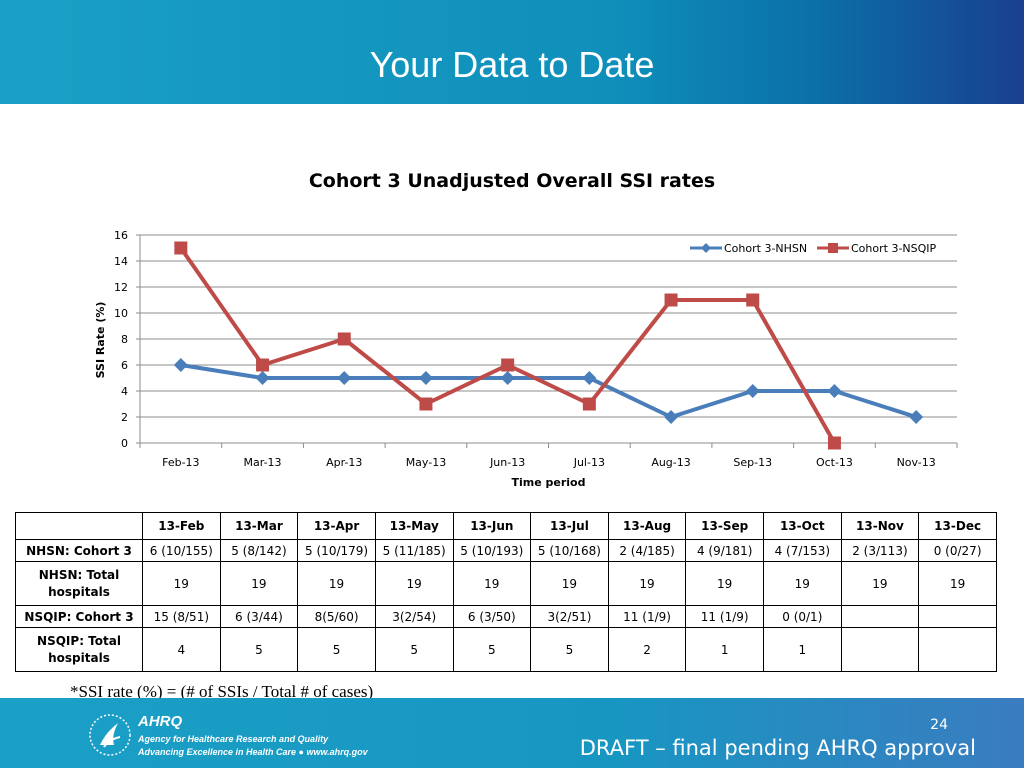 The height and width of the screenshot is (768, 1024). I want to click on table-row-label: NHSN: Total hospitals, so click(79, 583).